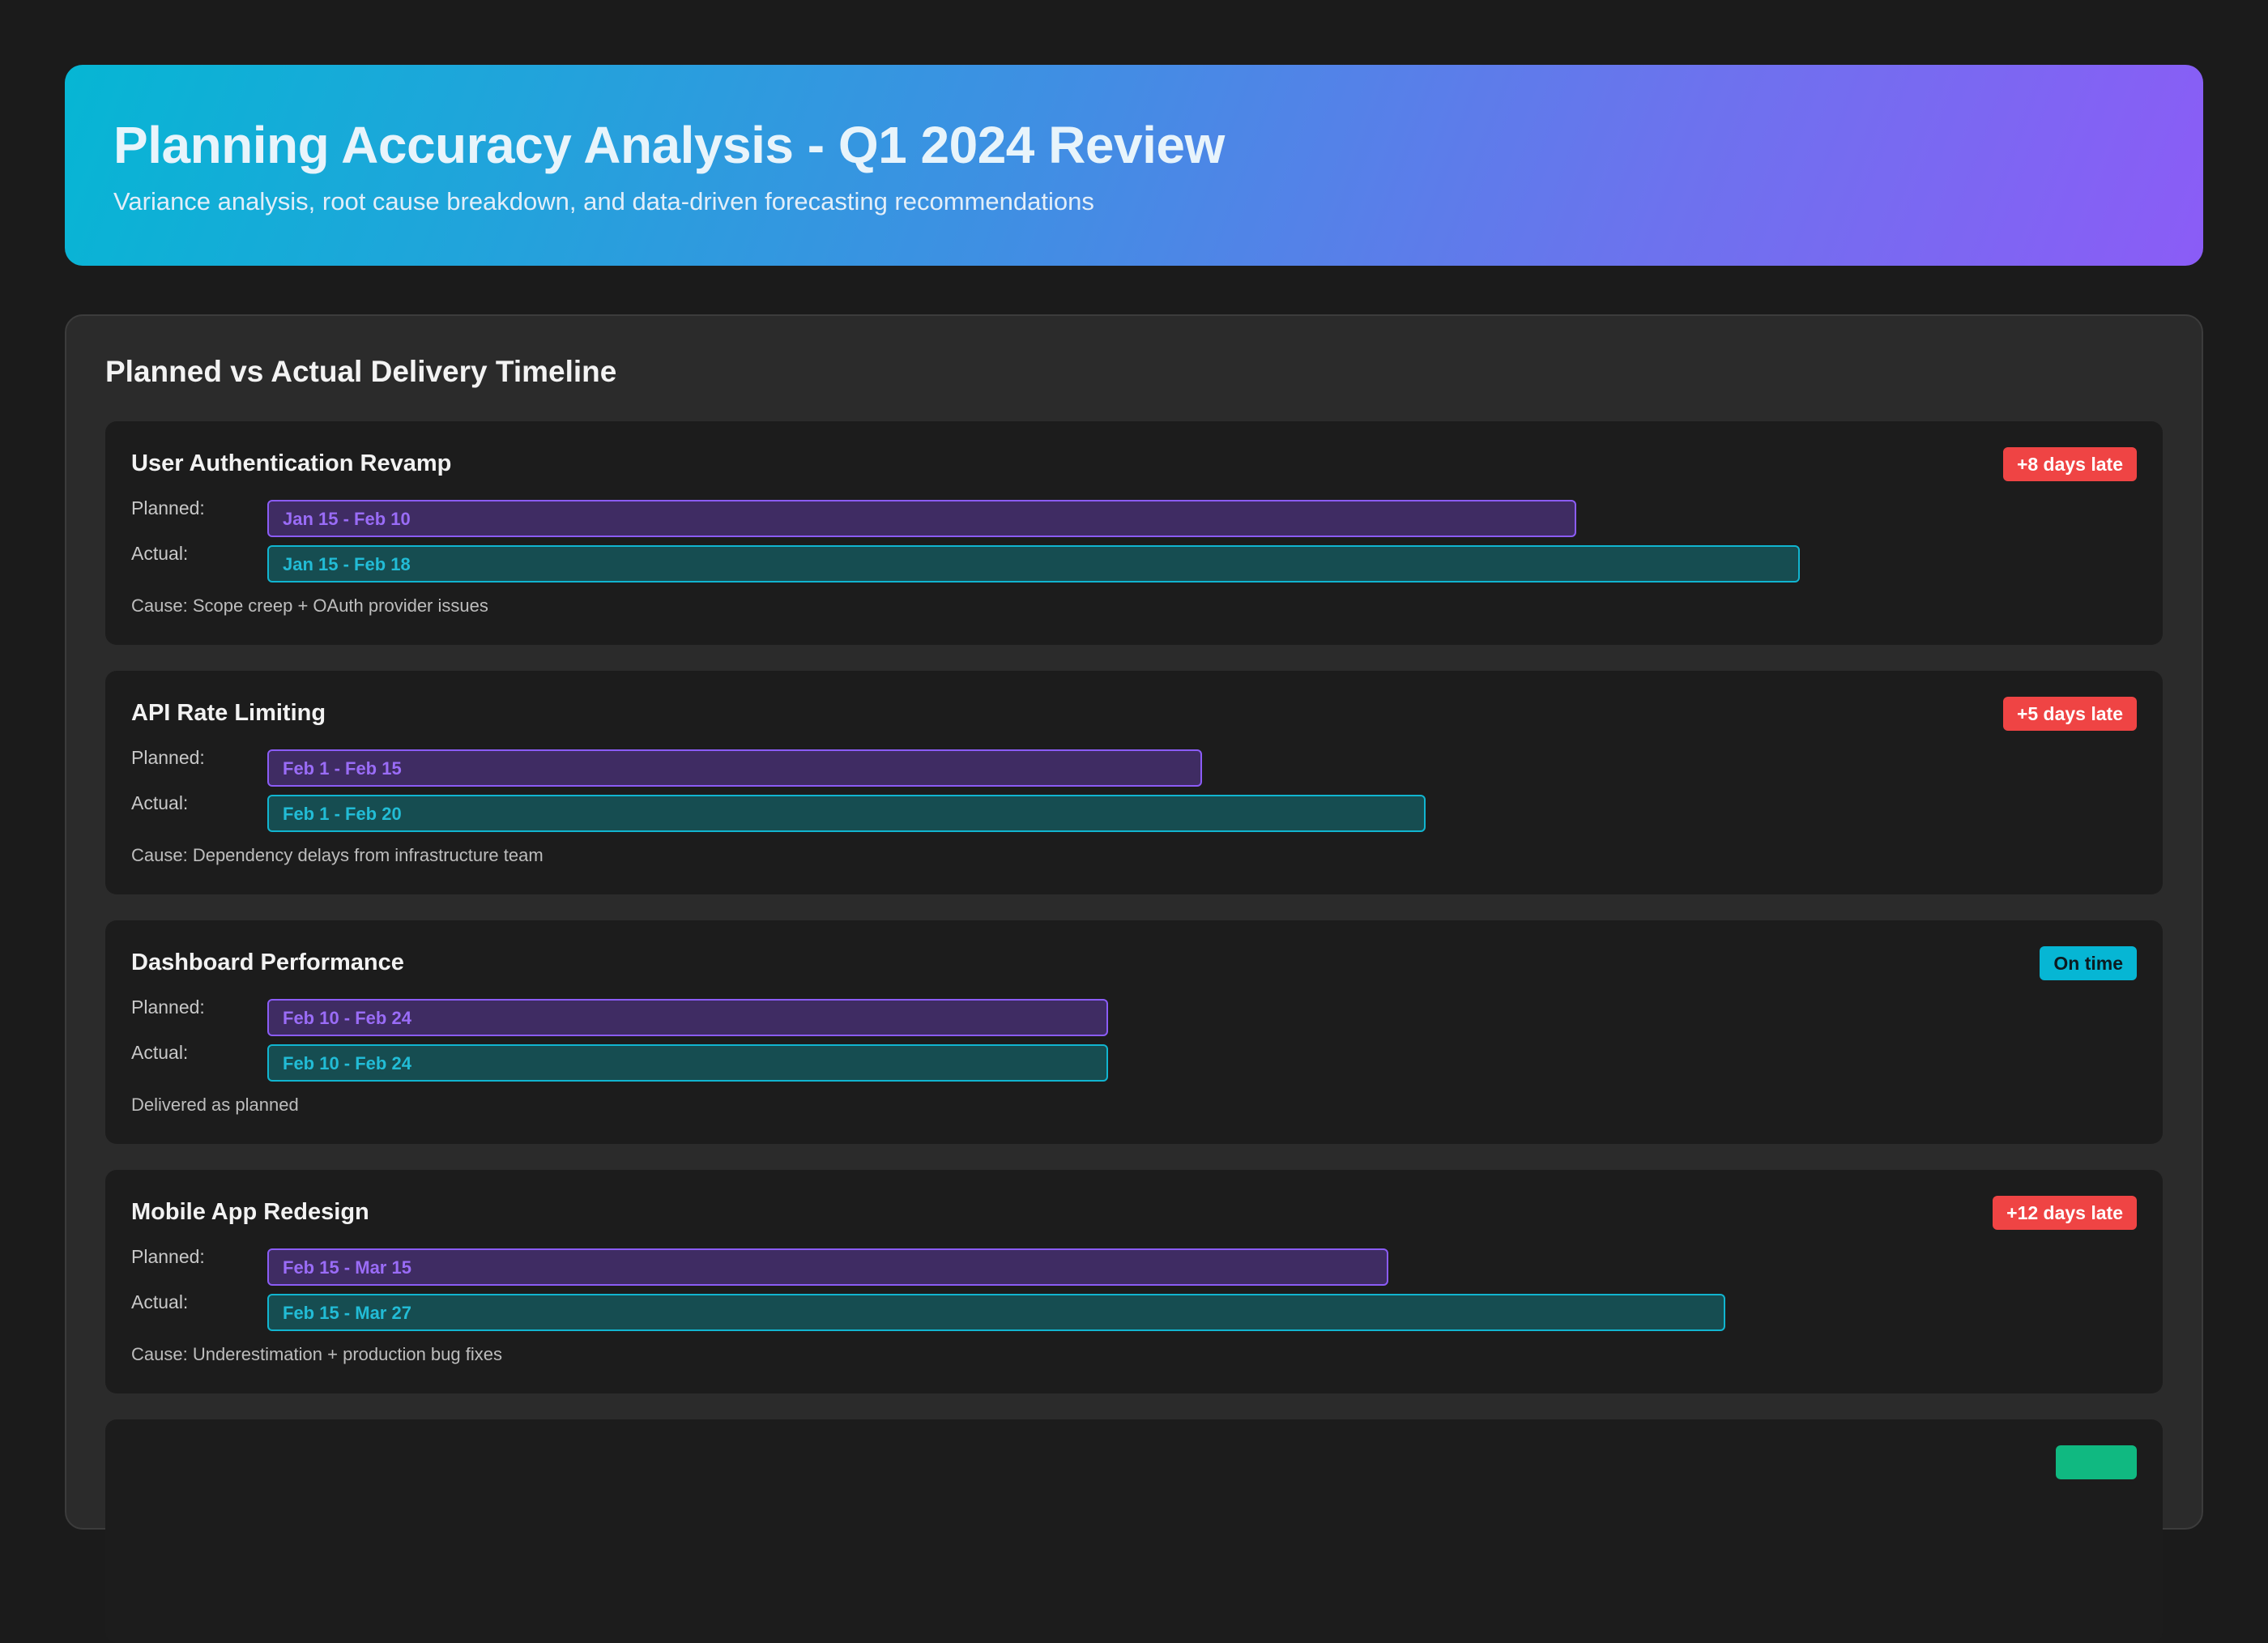  I want to click on project-name: API Rate Limiting, so click(228, 713).